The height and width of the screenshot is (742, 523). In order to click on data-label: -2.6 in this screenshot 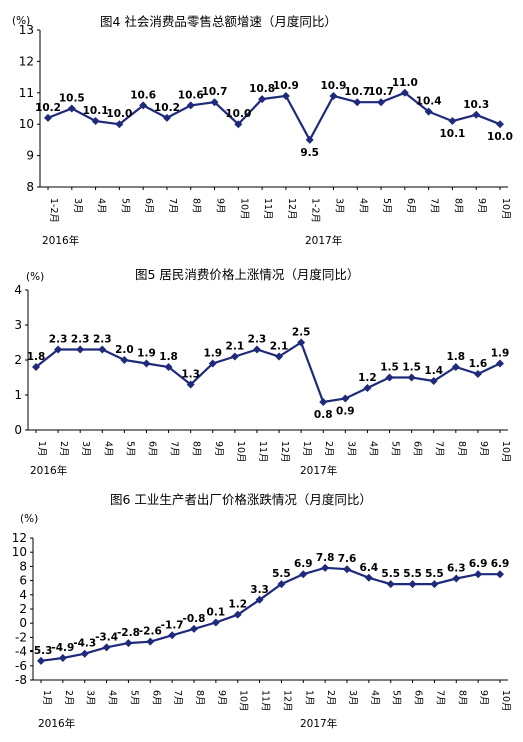, I will do `click(150, 632)`.